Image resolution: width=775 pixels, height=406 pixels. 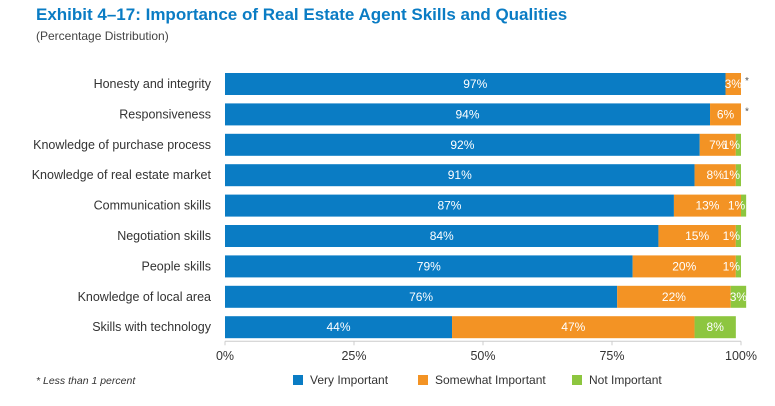 I want to click on data-label: 91%, so click(x=460, y=175).